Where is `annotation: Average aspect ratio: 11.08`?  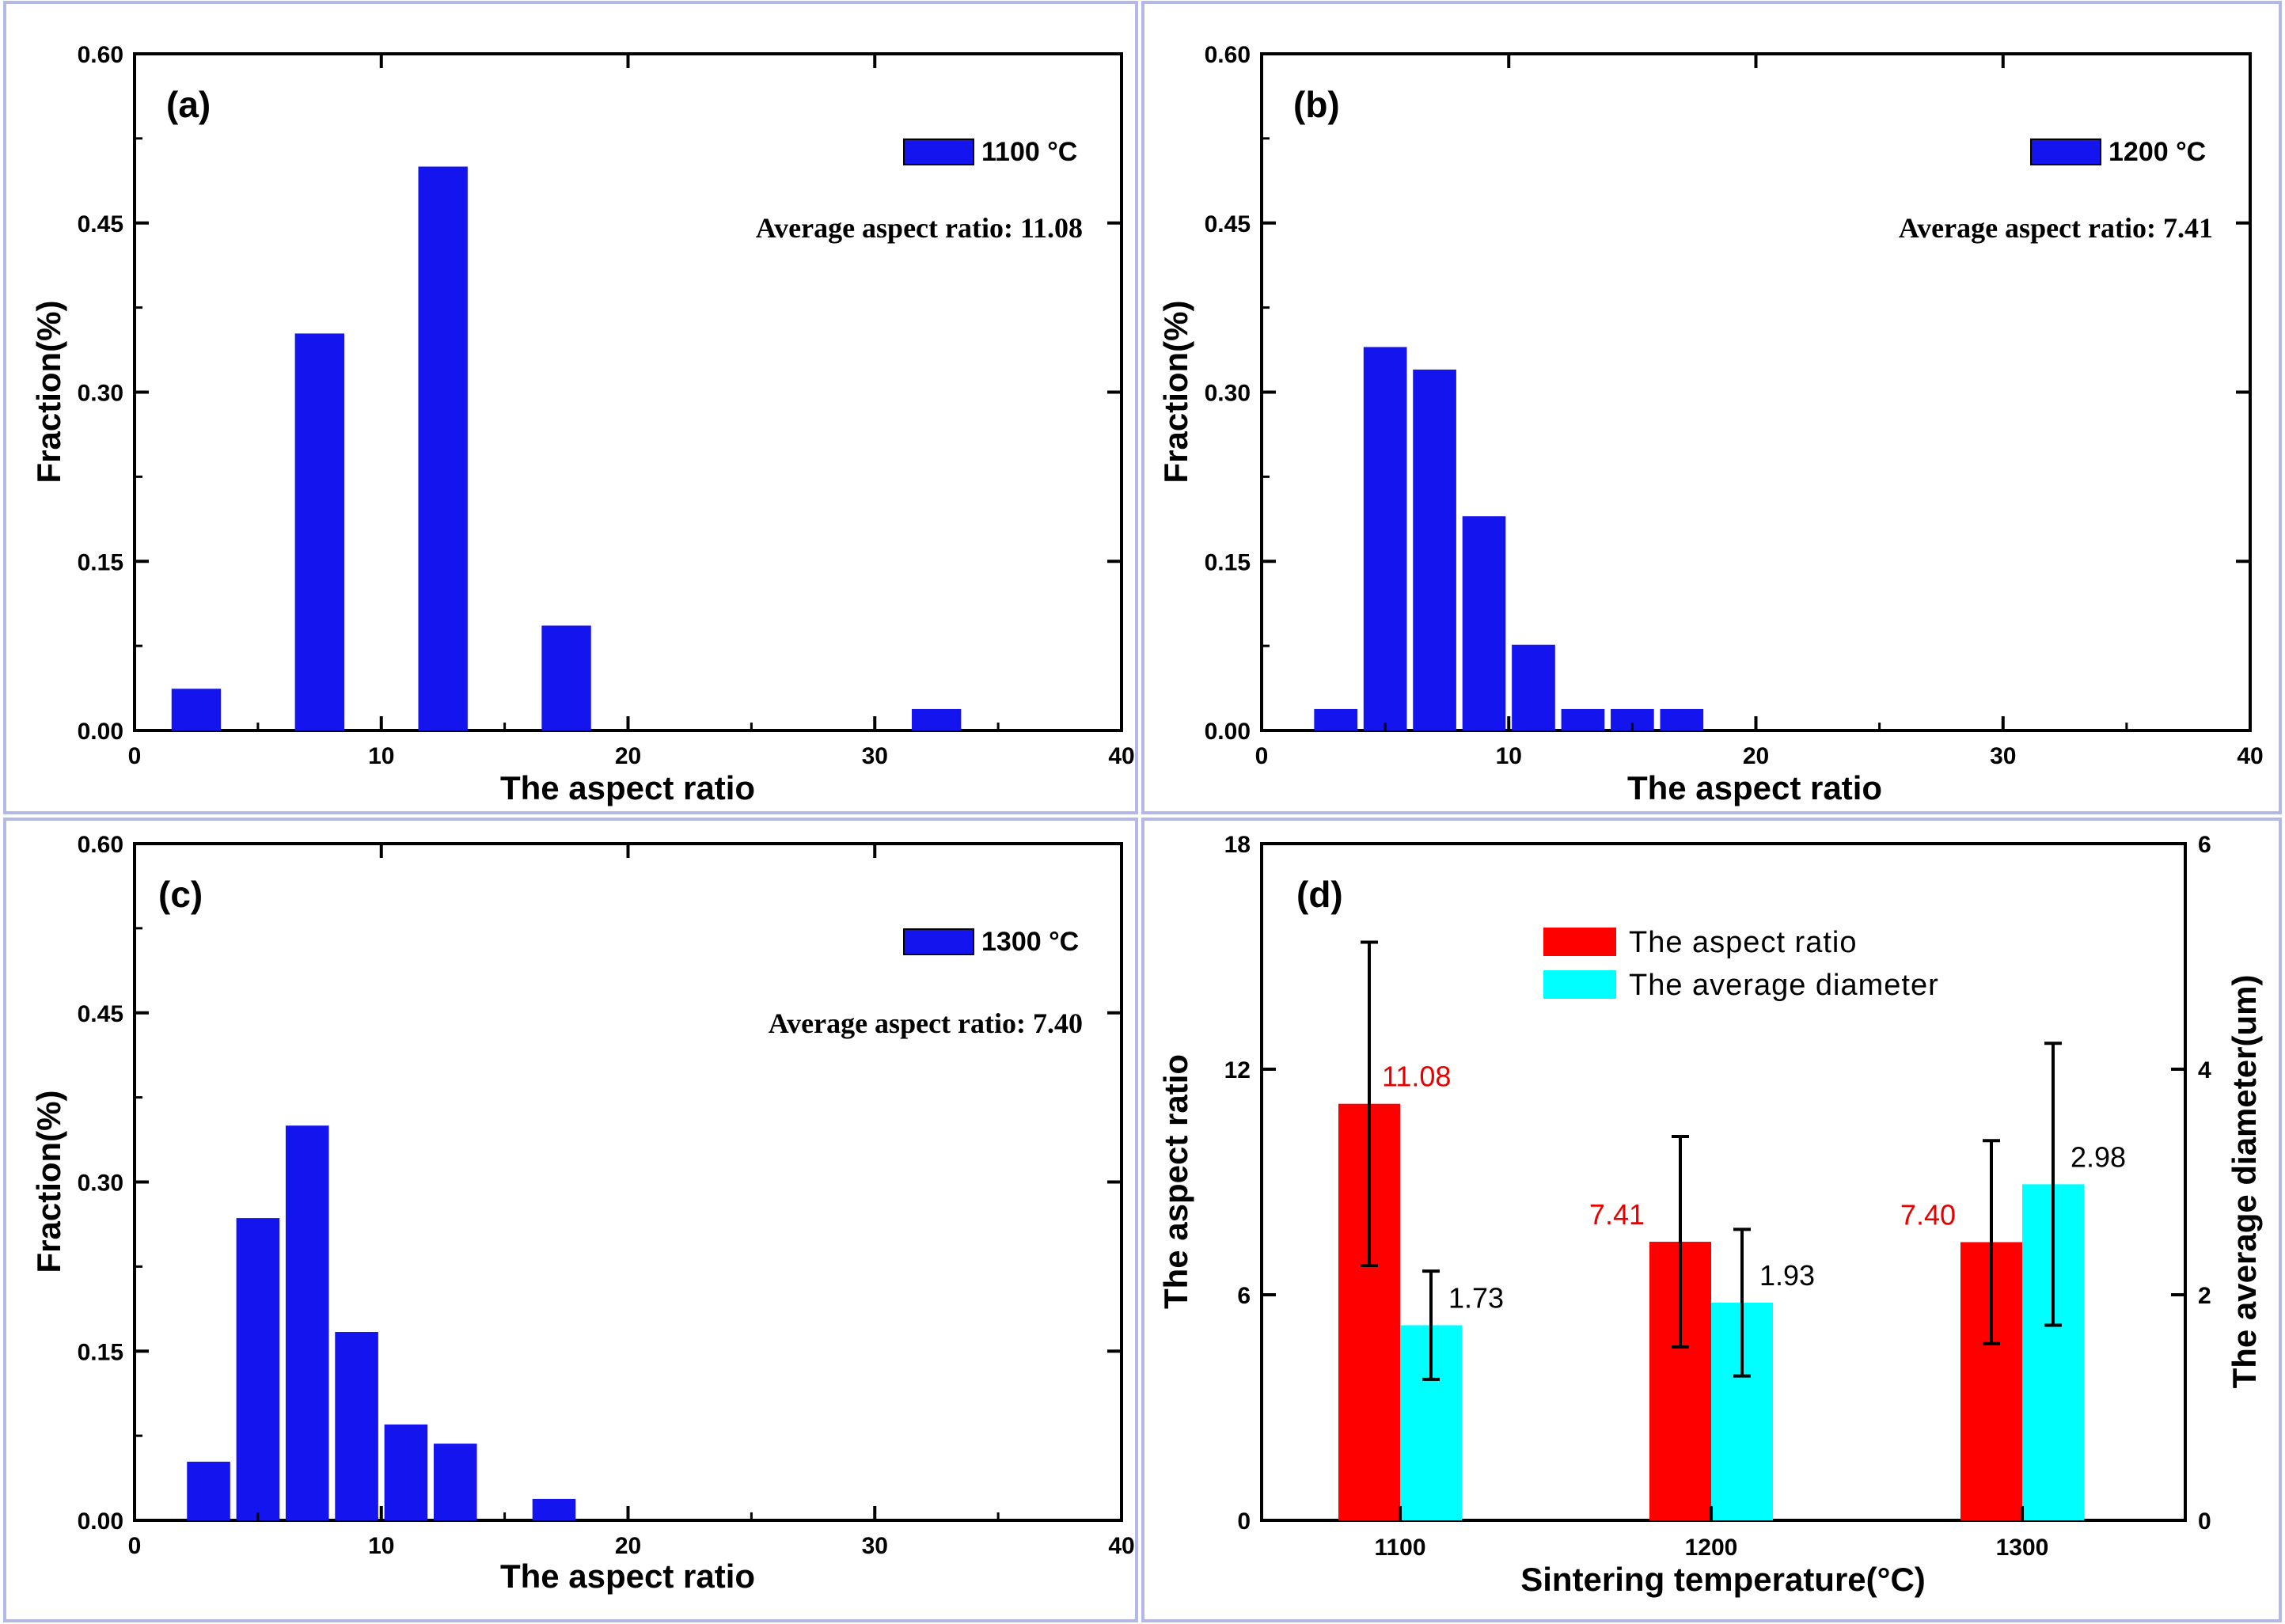 annotation: Average aspect ratio: 11.08 is located at coordinates (919, 228).